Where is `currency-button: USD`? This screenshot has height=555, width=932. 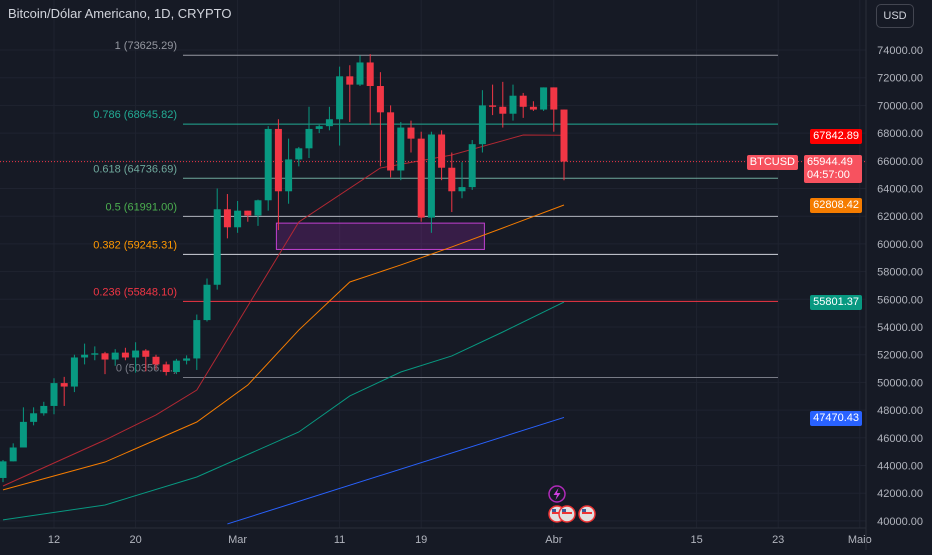
currency-button: USD is located at coordinates (895, 16).